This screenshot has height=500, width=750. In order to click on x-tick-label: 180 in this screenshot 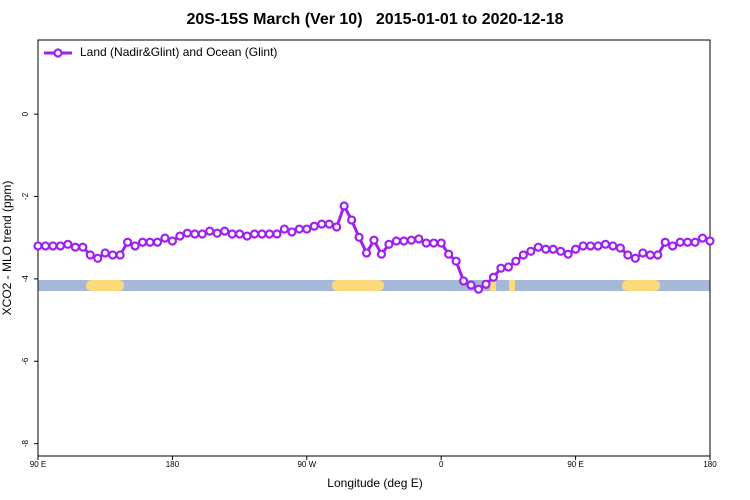, I will do `click(710, 464)`.